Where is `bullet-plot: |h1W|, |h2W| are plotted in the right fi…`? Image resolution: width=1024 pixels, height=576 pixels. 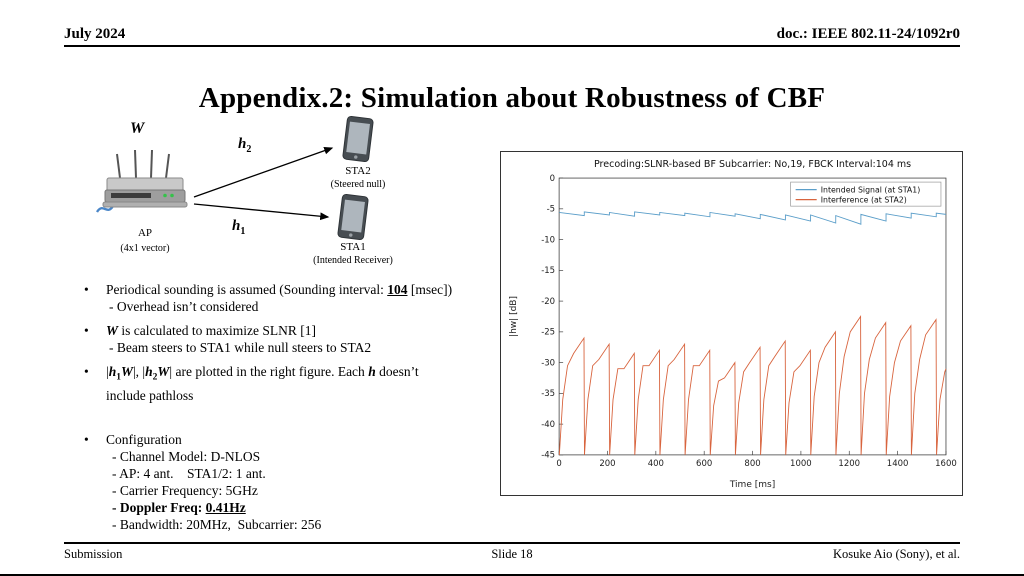 bullet-plot: |h1W|, |h2W| are plotted in the right fi… is located at coordinates (287, 383).